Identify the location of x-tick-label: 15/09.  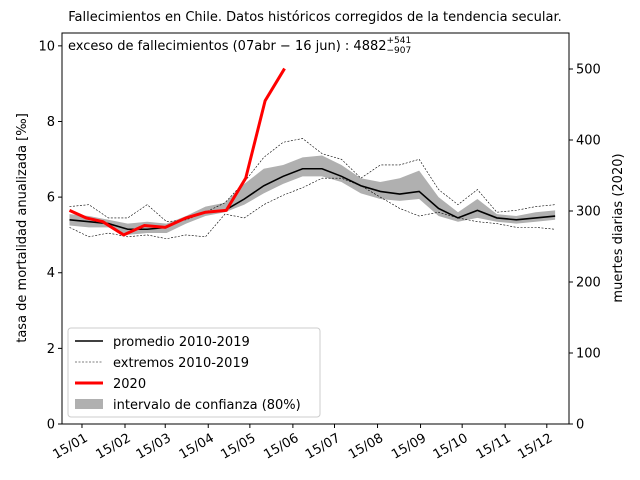
(409, 447).